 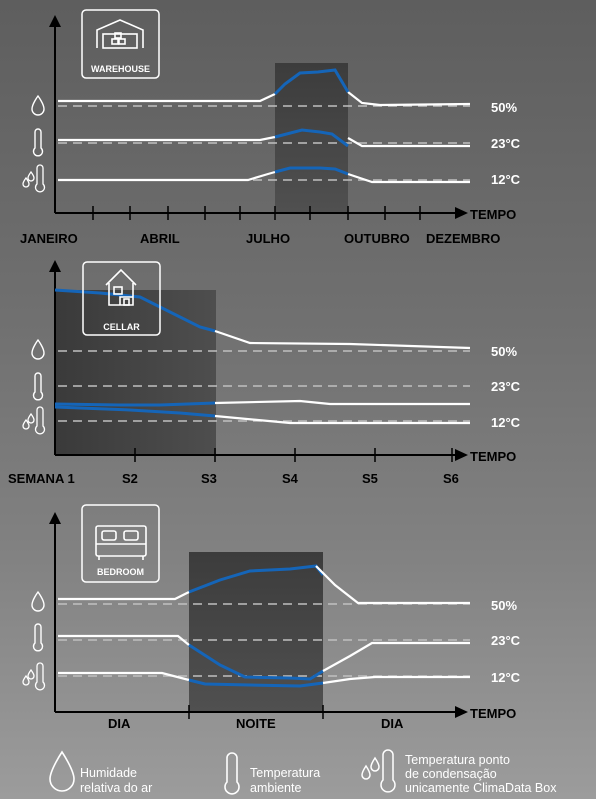 What do you see at coordinates (256, 723) in the screenshot?
I see `x-tick-label: NOITE` at bounding box center [256, 723].